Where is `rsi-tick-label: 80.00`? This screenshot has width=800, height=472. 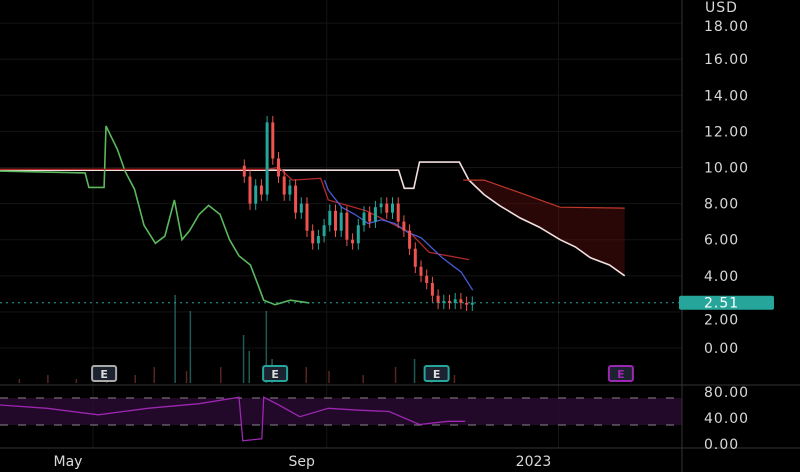 rsi-tick-label: 80.00 is located at coordinates (726, 393).